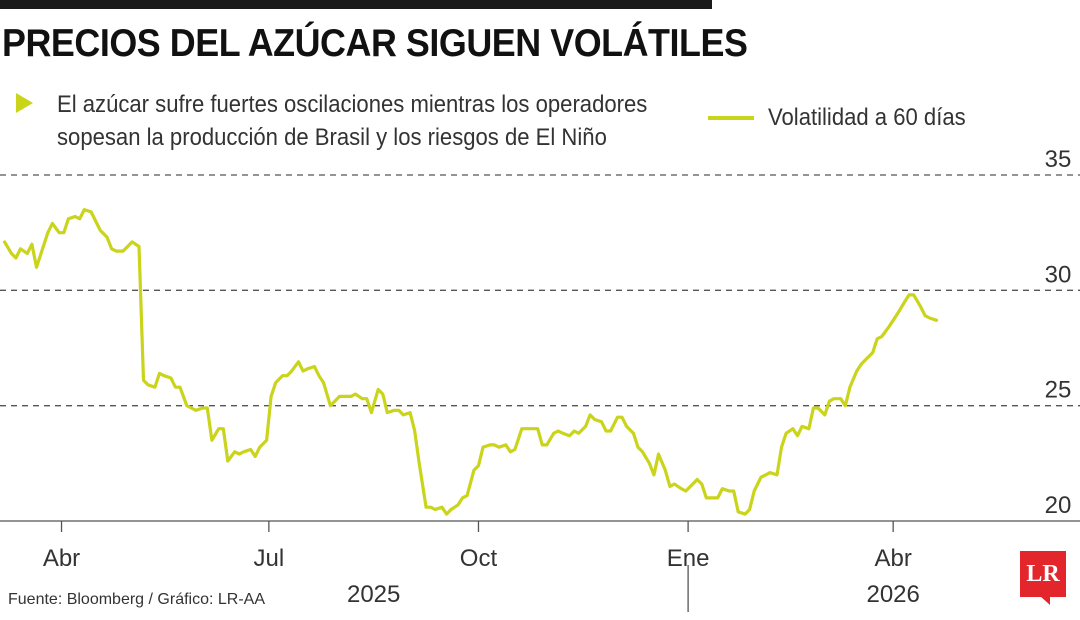 The width and height of the screenshot is (1080, 620). I want to click on source-note: Fuente: Bloomberg / Gráfico: LR-AA, so click(136, 599).